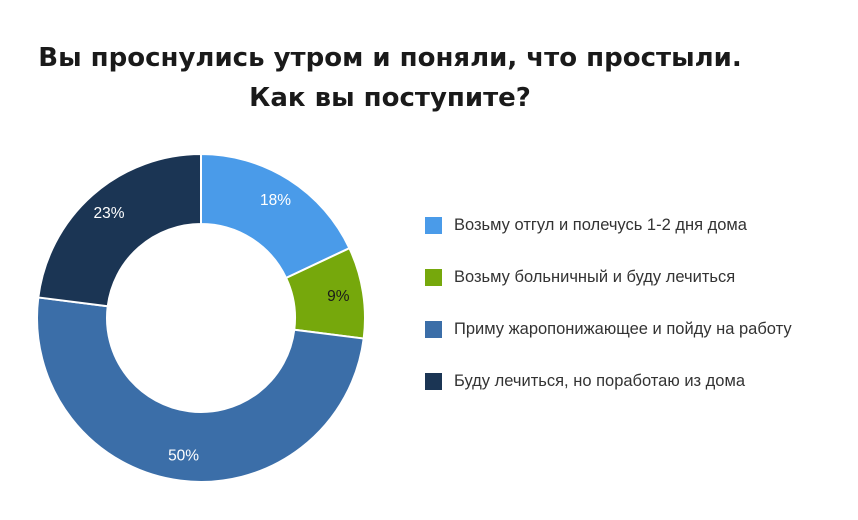 The image size is (858, 520). What do you see at coordinates (183, 455) in the screenshot?
I see `slice-label: 50%` at bounding box center [183, 455].